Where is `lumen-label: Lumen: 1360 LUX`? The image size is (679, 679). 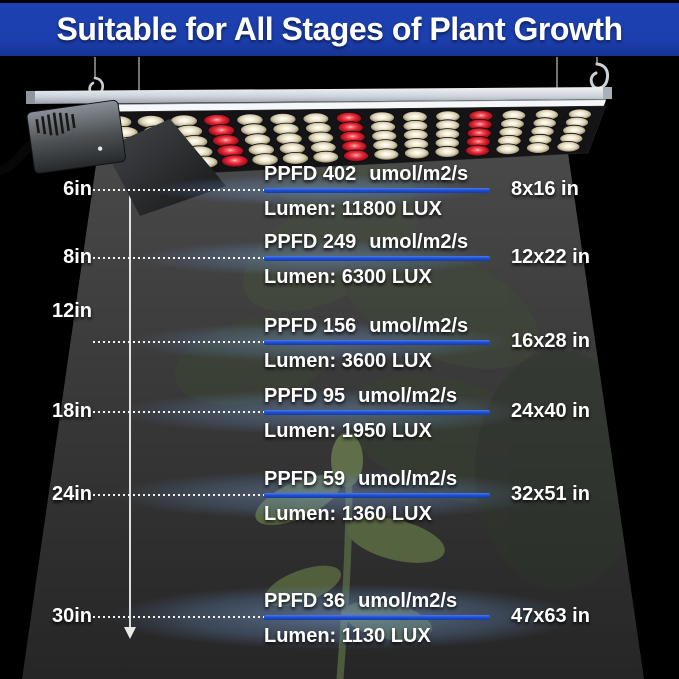 lumen-label: Lumen: 1360 LUX is located at coordinates (348, 514).